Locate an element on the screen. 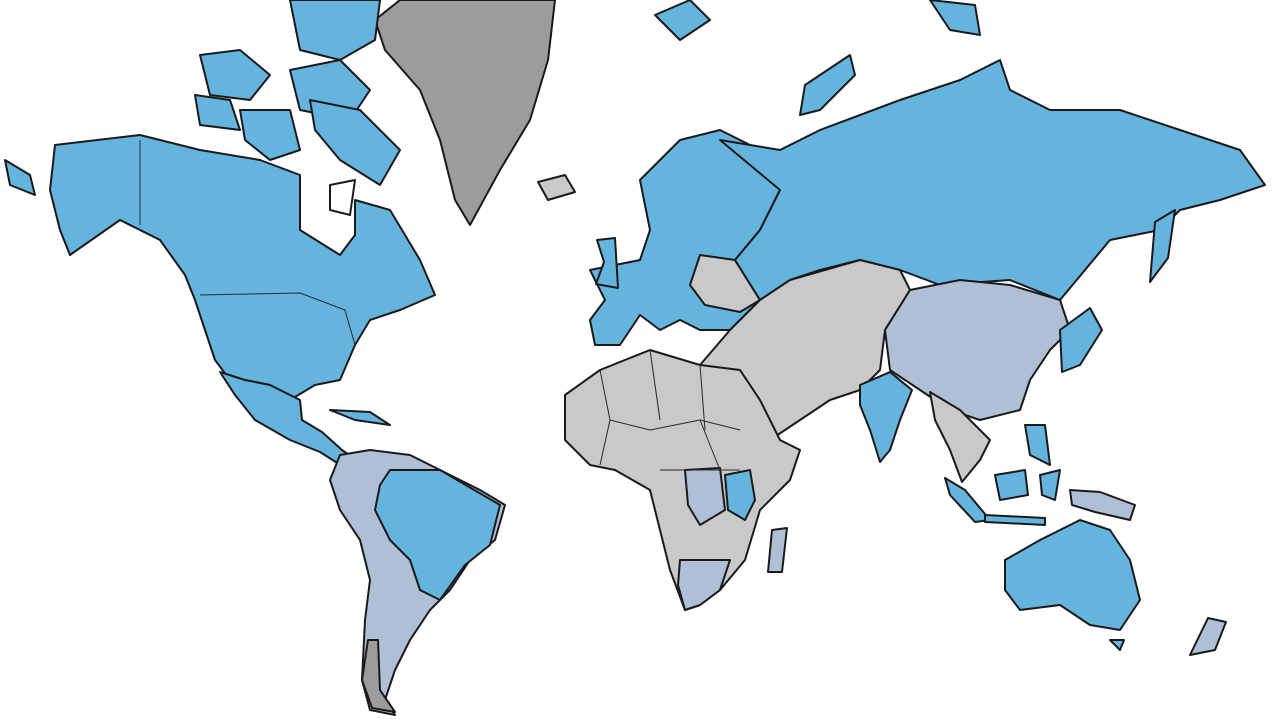 This screenshot has width=1280, height=720. region-uk is located at coordinates (607, 263).